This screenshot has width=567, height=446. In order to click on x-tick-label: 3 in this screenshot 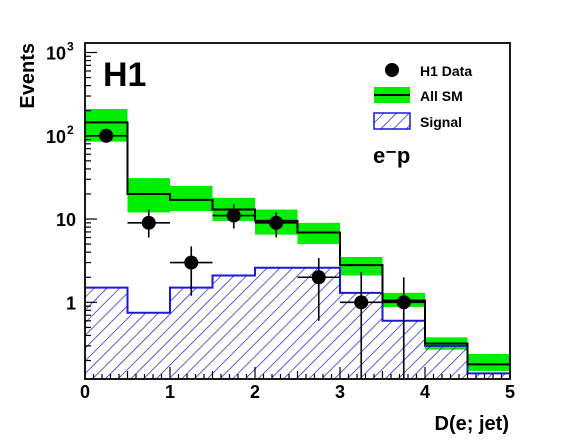, I will do `click(340, 392)`.